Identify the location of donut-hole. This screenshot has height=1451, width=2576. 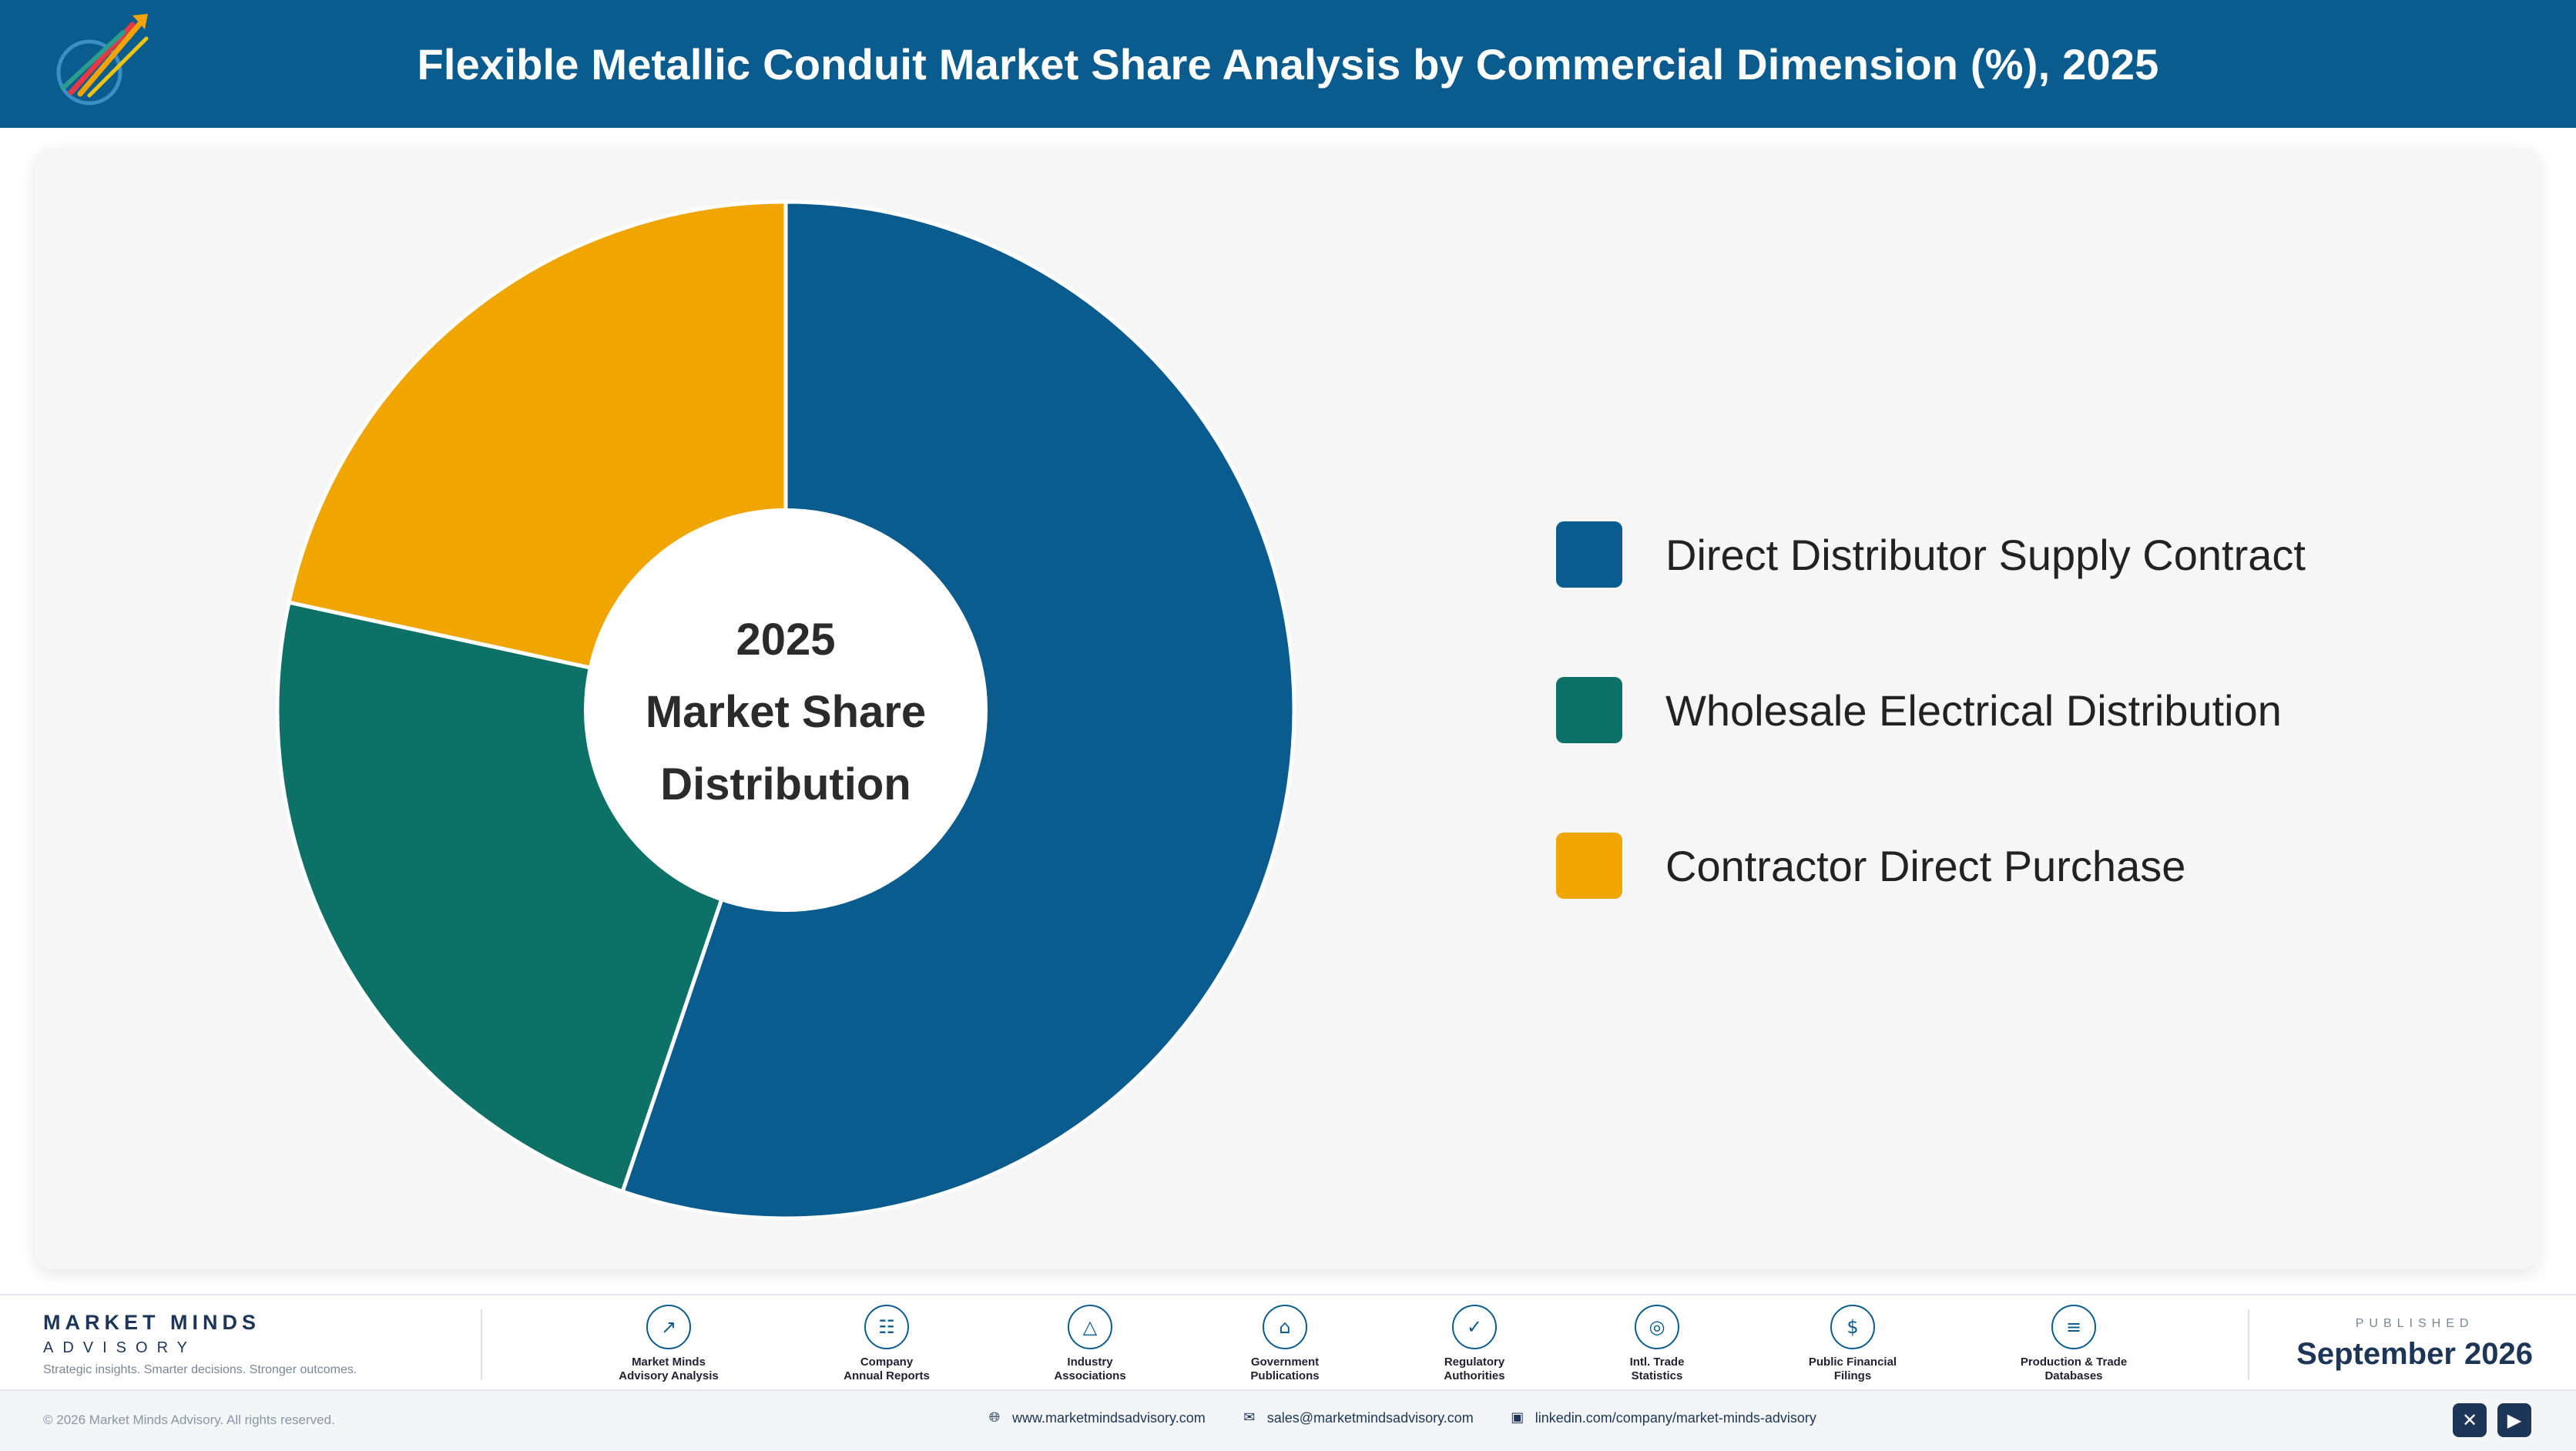
(786, 710).